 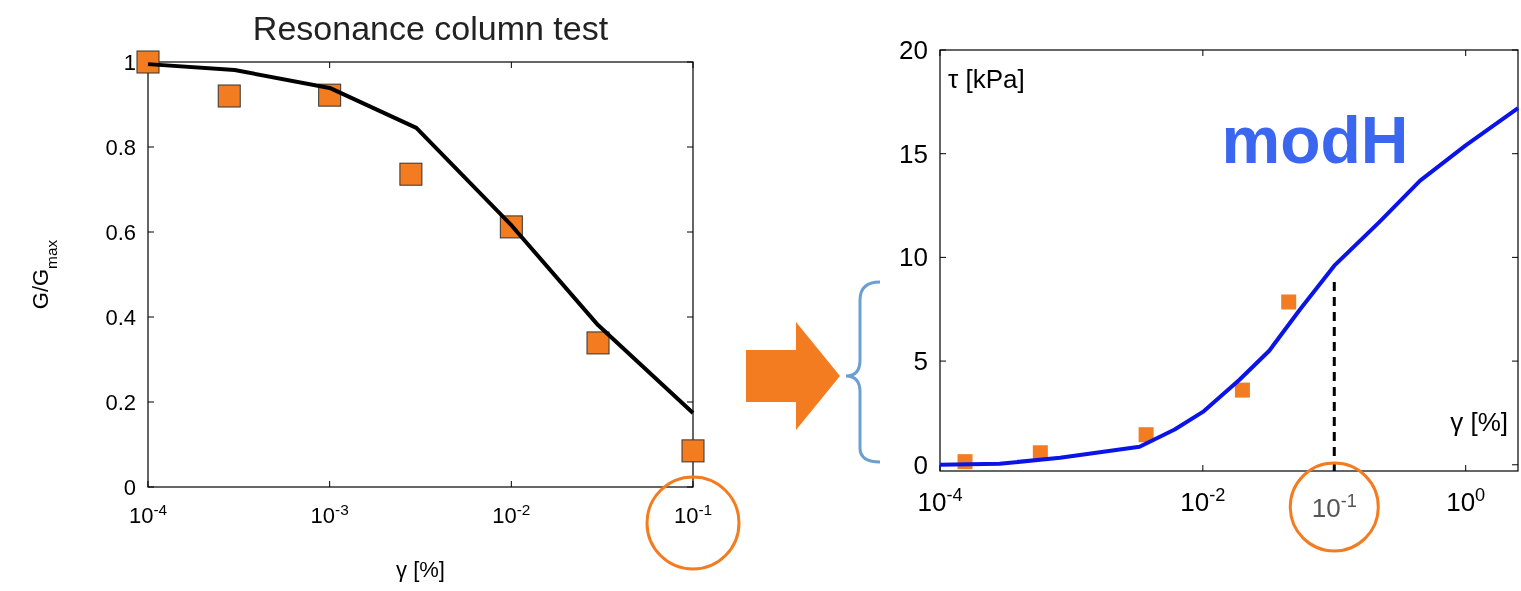 I want to click on x-tick-label: 10$^{-1}$, so click(x=693, y=514).